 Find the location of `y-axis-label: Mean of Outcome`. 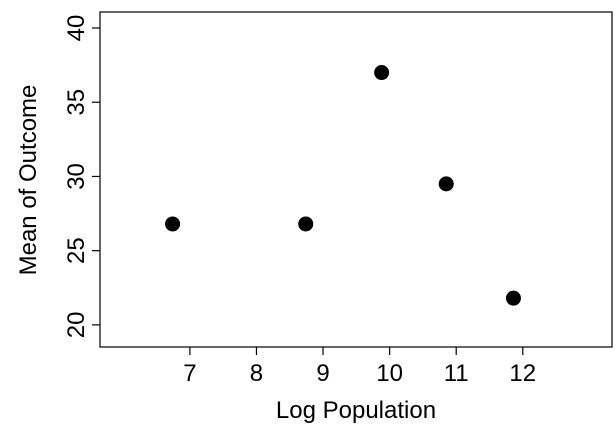

y-axis-label: Mean of Outcome is located at coordinates (28, 180).